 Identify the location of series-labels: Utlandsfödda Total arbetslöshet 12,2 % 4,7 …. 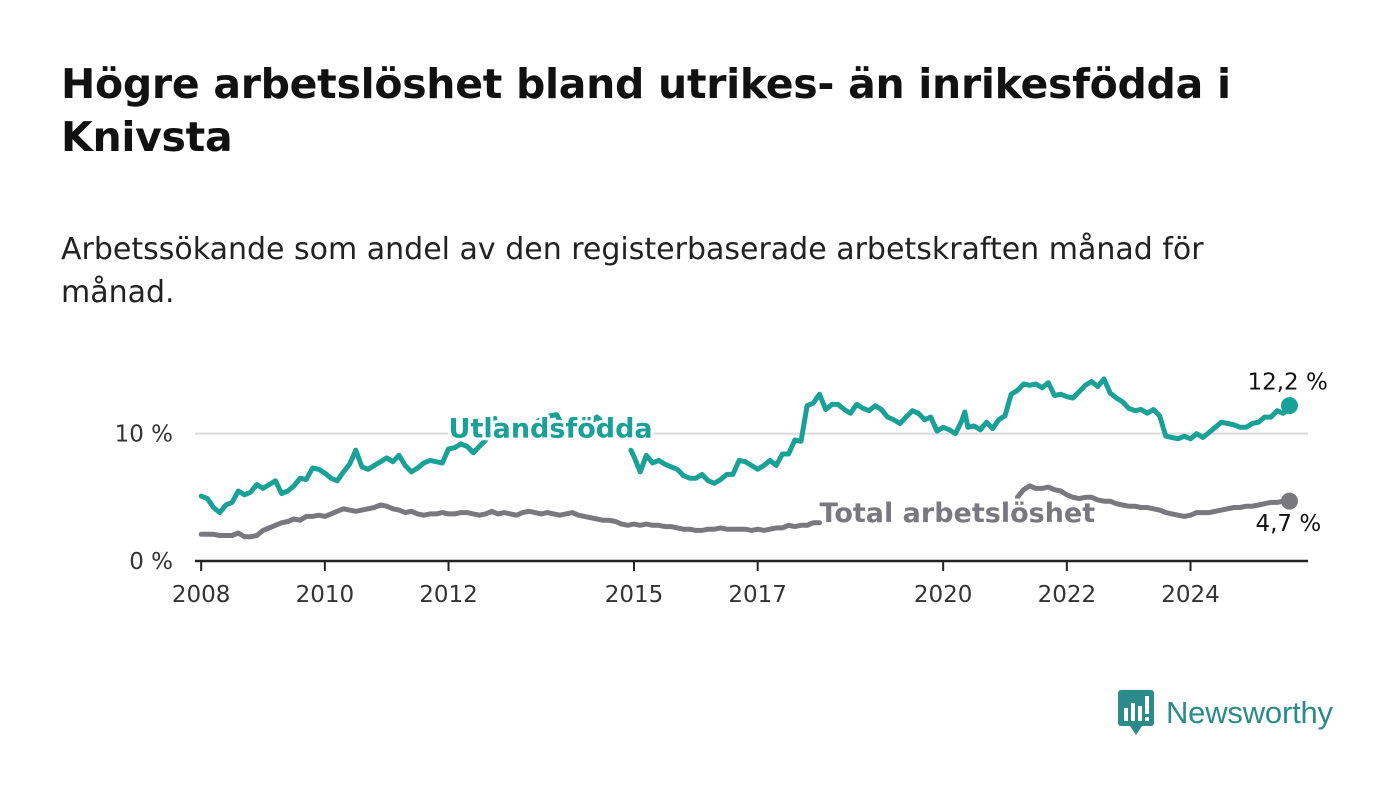
(887, 454).